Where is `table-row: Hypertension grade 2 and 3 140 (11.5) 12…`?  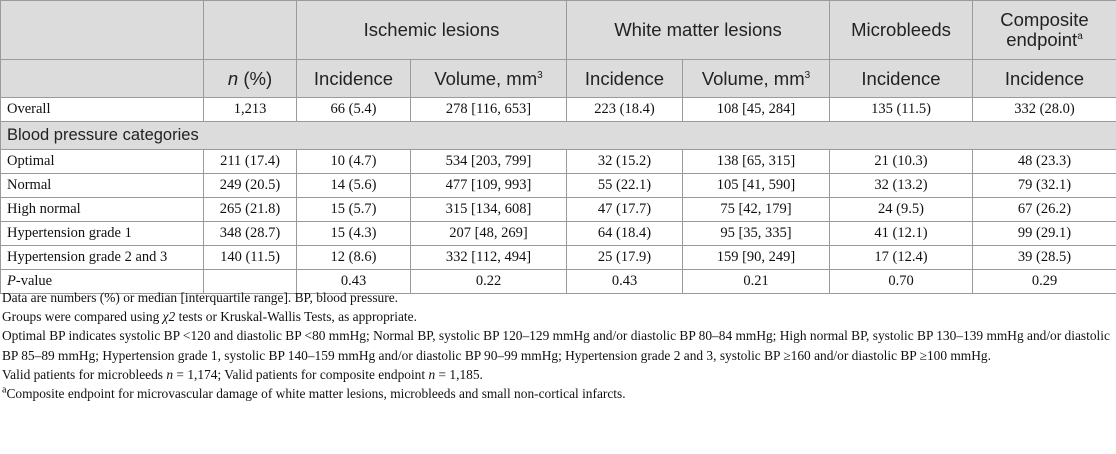 table-row: Hypertension grade 2 and 3 140 (11.5) 12… is located at coordinates (558, 257).